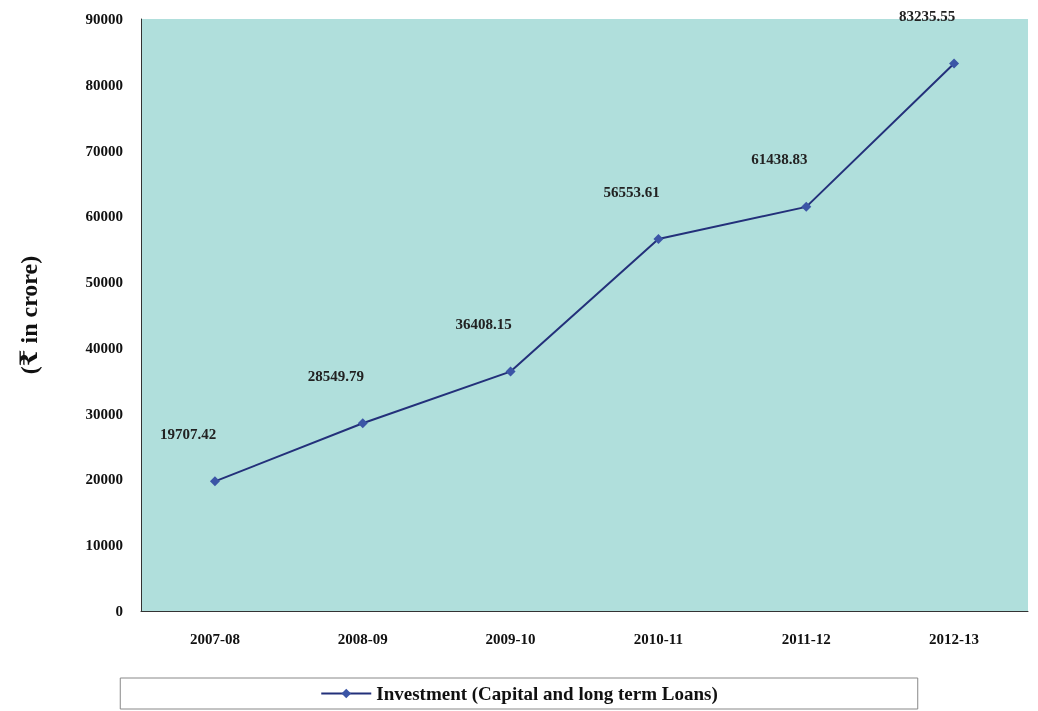 The height and width of the screenshot is (711, 1038). I want to click on legend-label: Investment (Capital and long term Loans), so click(547, 694).